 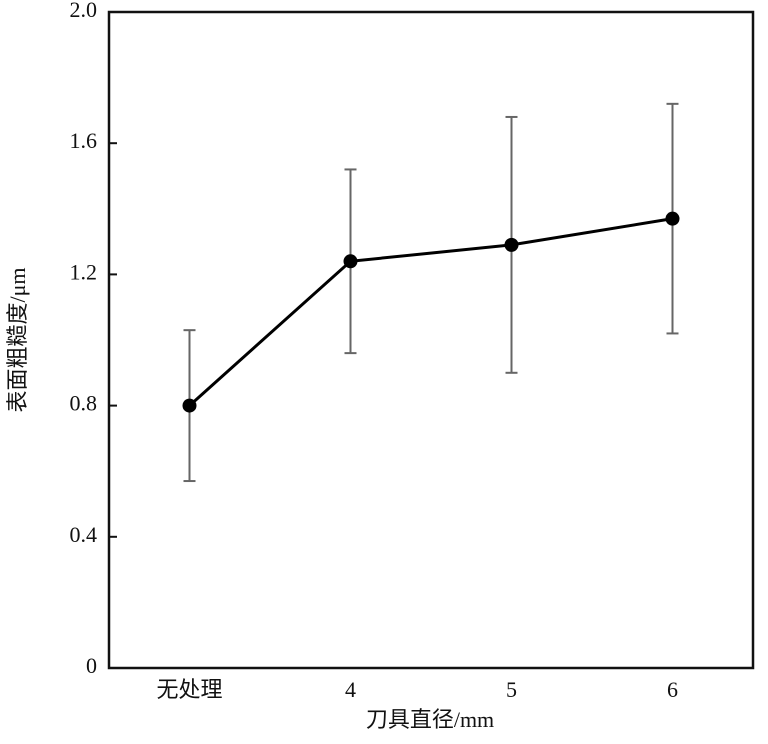 I want to click on x-tick-label: 5, so click(x=511, y=689).